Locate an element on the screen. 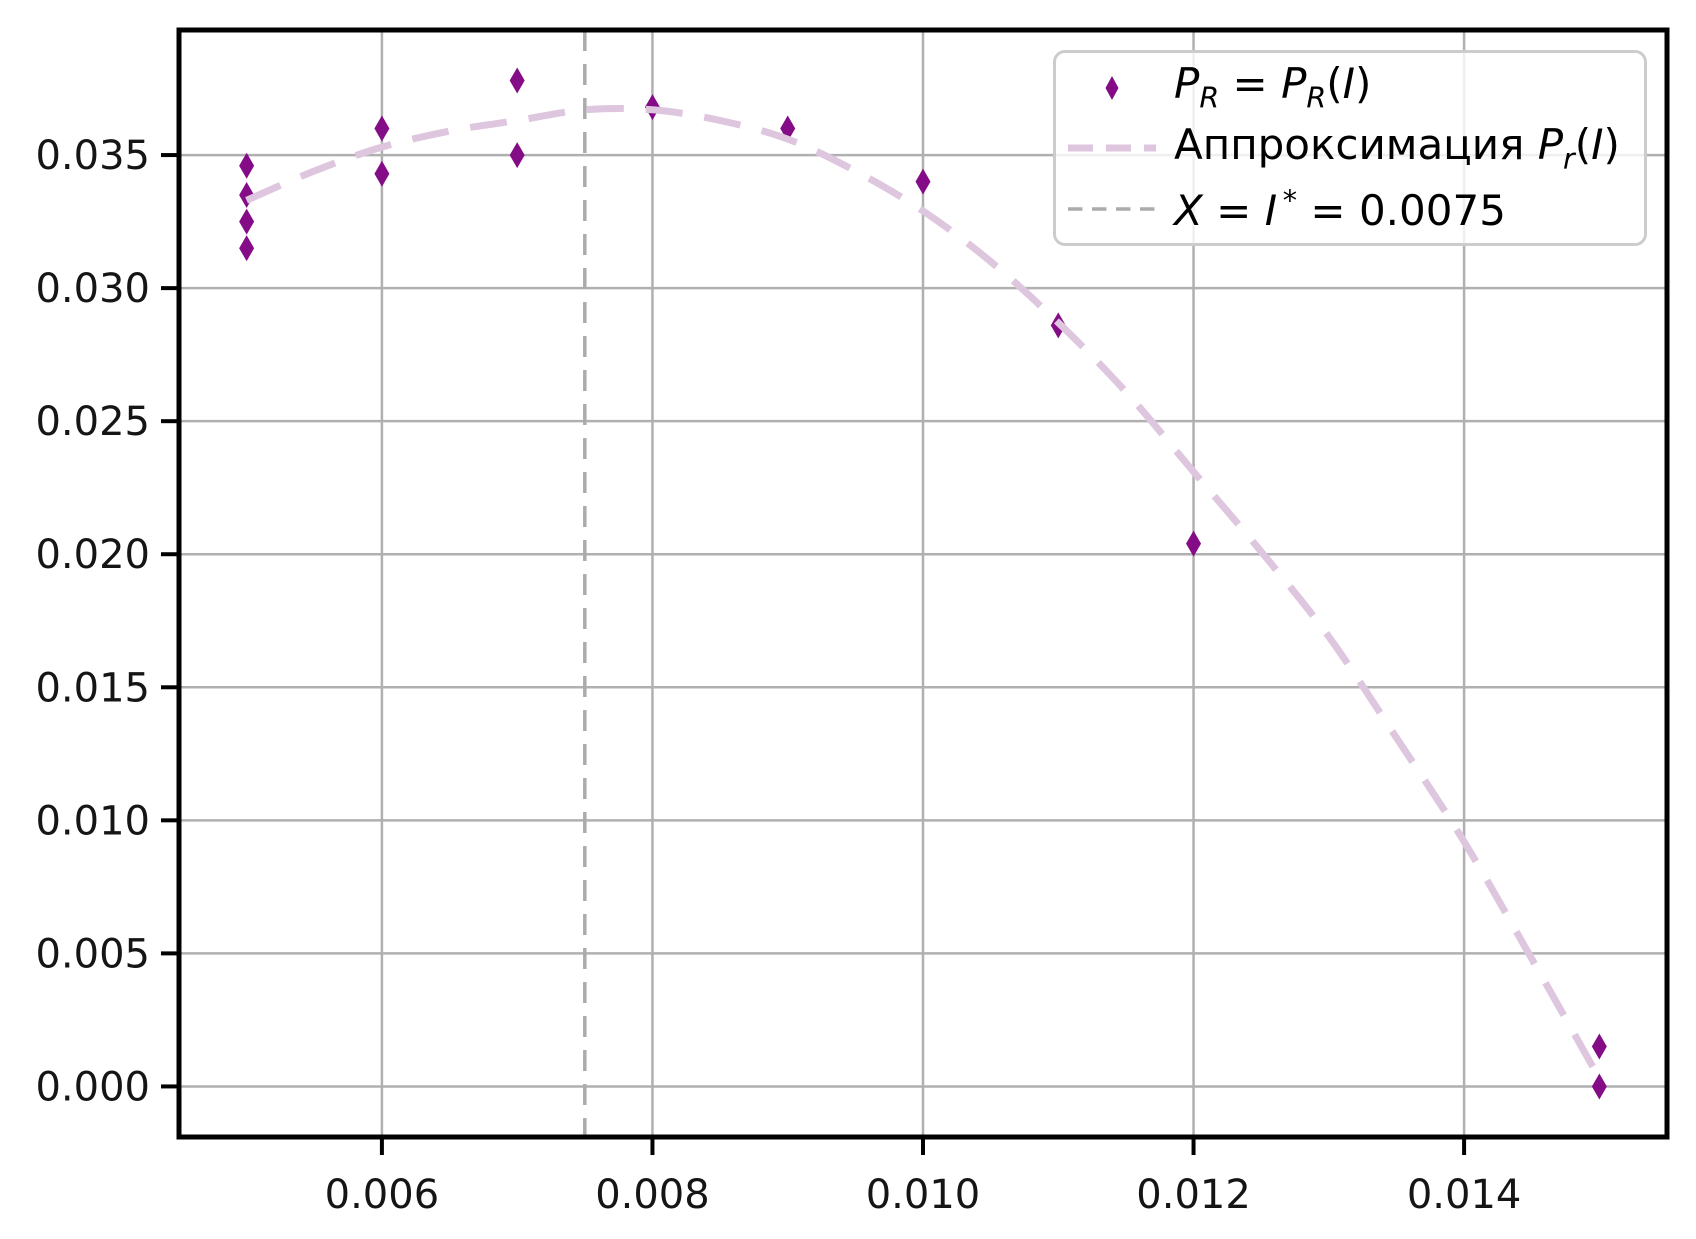  svg-text: 0.035 is located at coordinates (92, 156).